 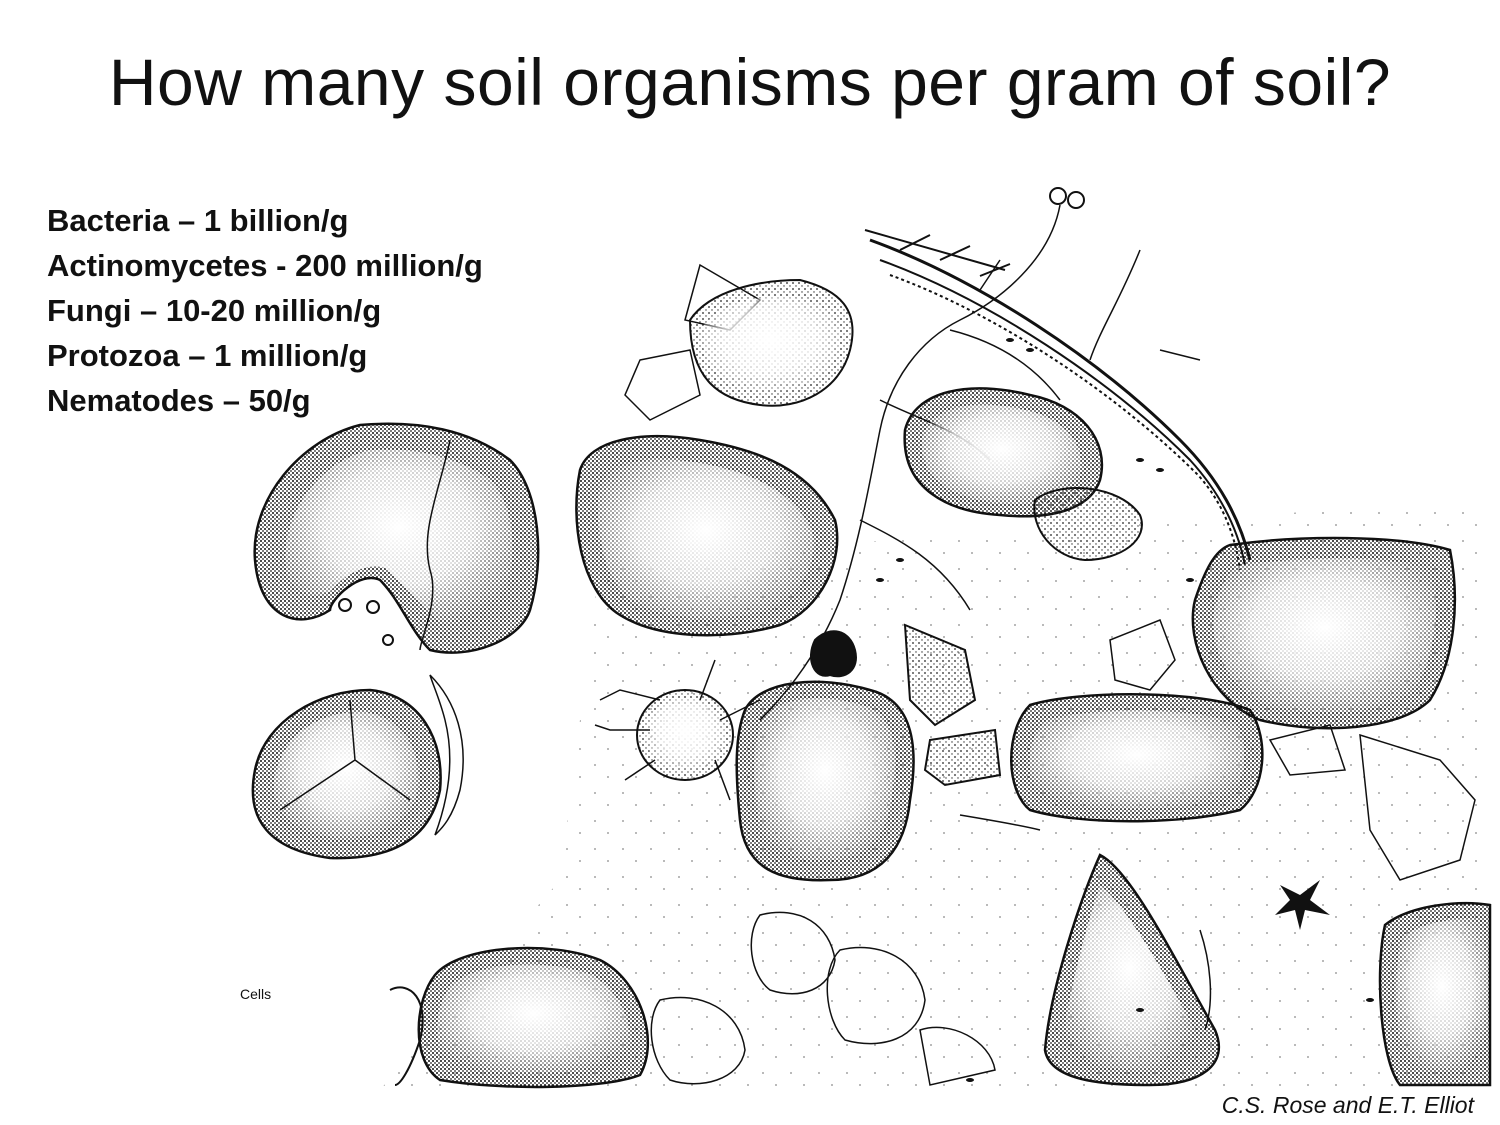 I want to click on count-protozoa: Protozoa – 1 million/g, so click(x=207, y=355).